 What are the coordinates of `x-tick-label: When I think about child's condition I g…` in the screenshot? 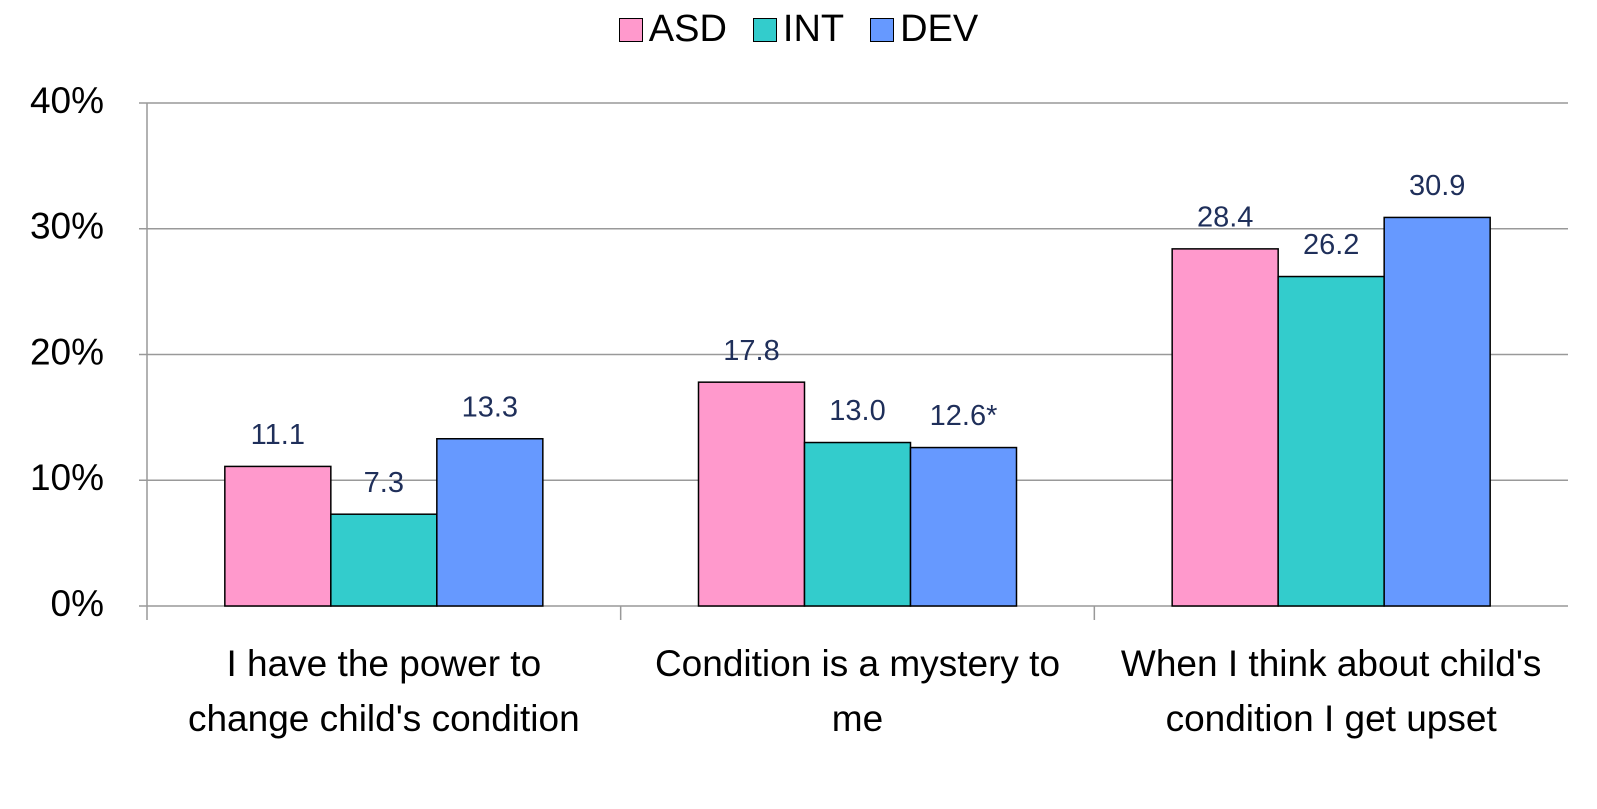 It's located at (1331, 691).